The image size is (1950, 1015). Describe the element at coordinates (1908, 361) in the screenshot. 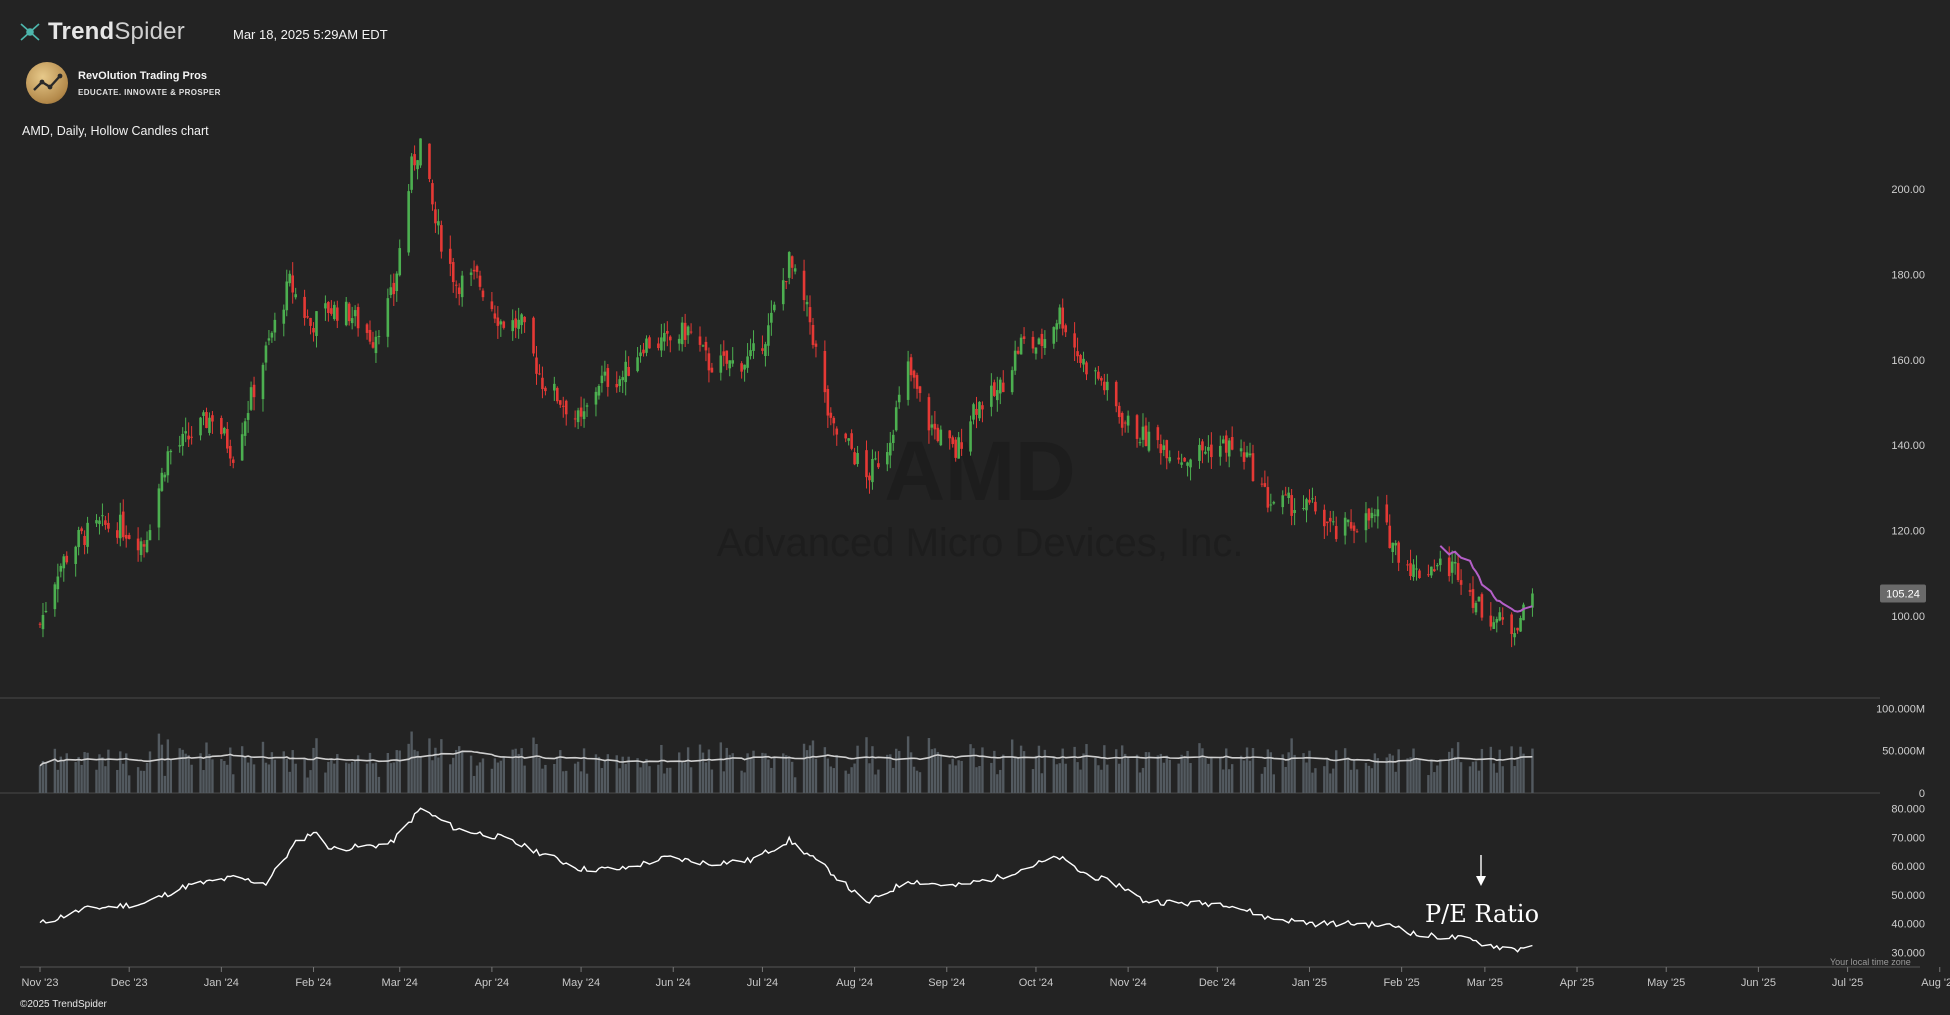

I see `price-axis-tick: 160.00` at that location.